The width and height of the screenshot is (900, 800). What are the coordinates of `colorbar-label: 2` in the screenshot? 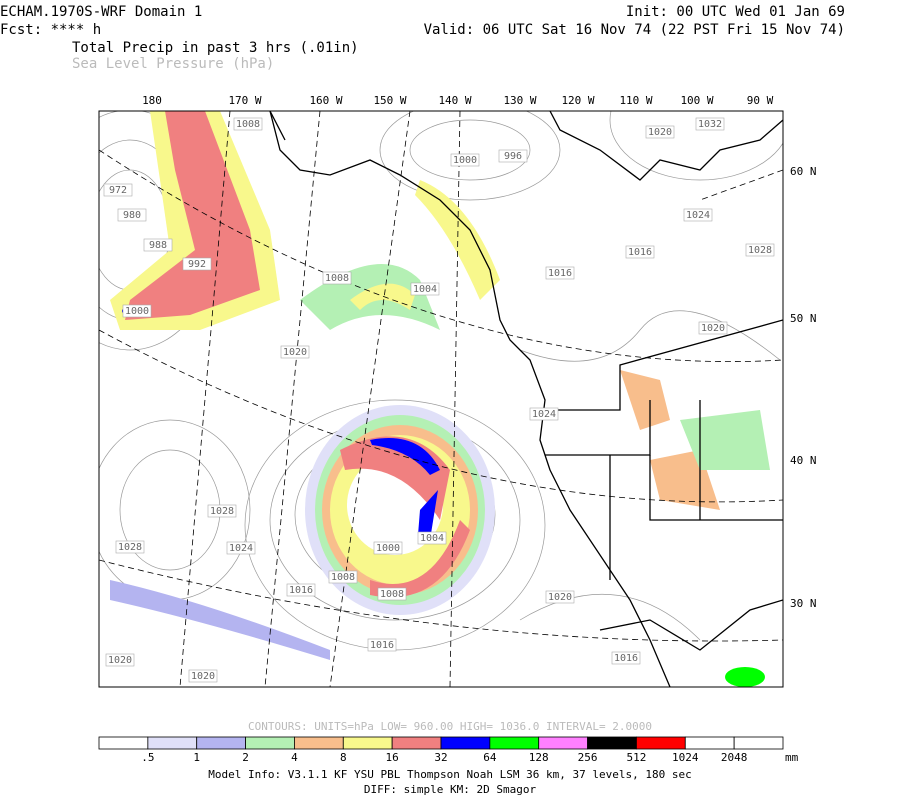 It's located at (245, 757).